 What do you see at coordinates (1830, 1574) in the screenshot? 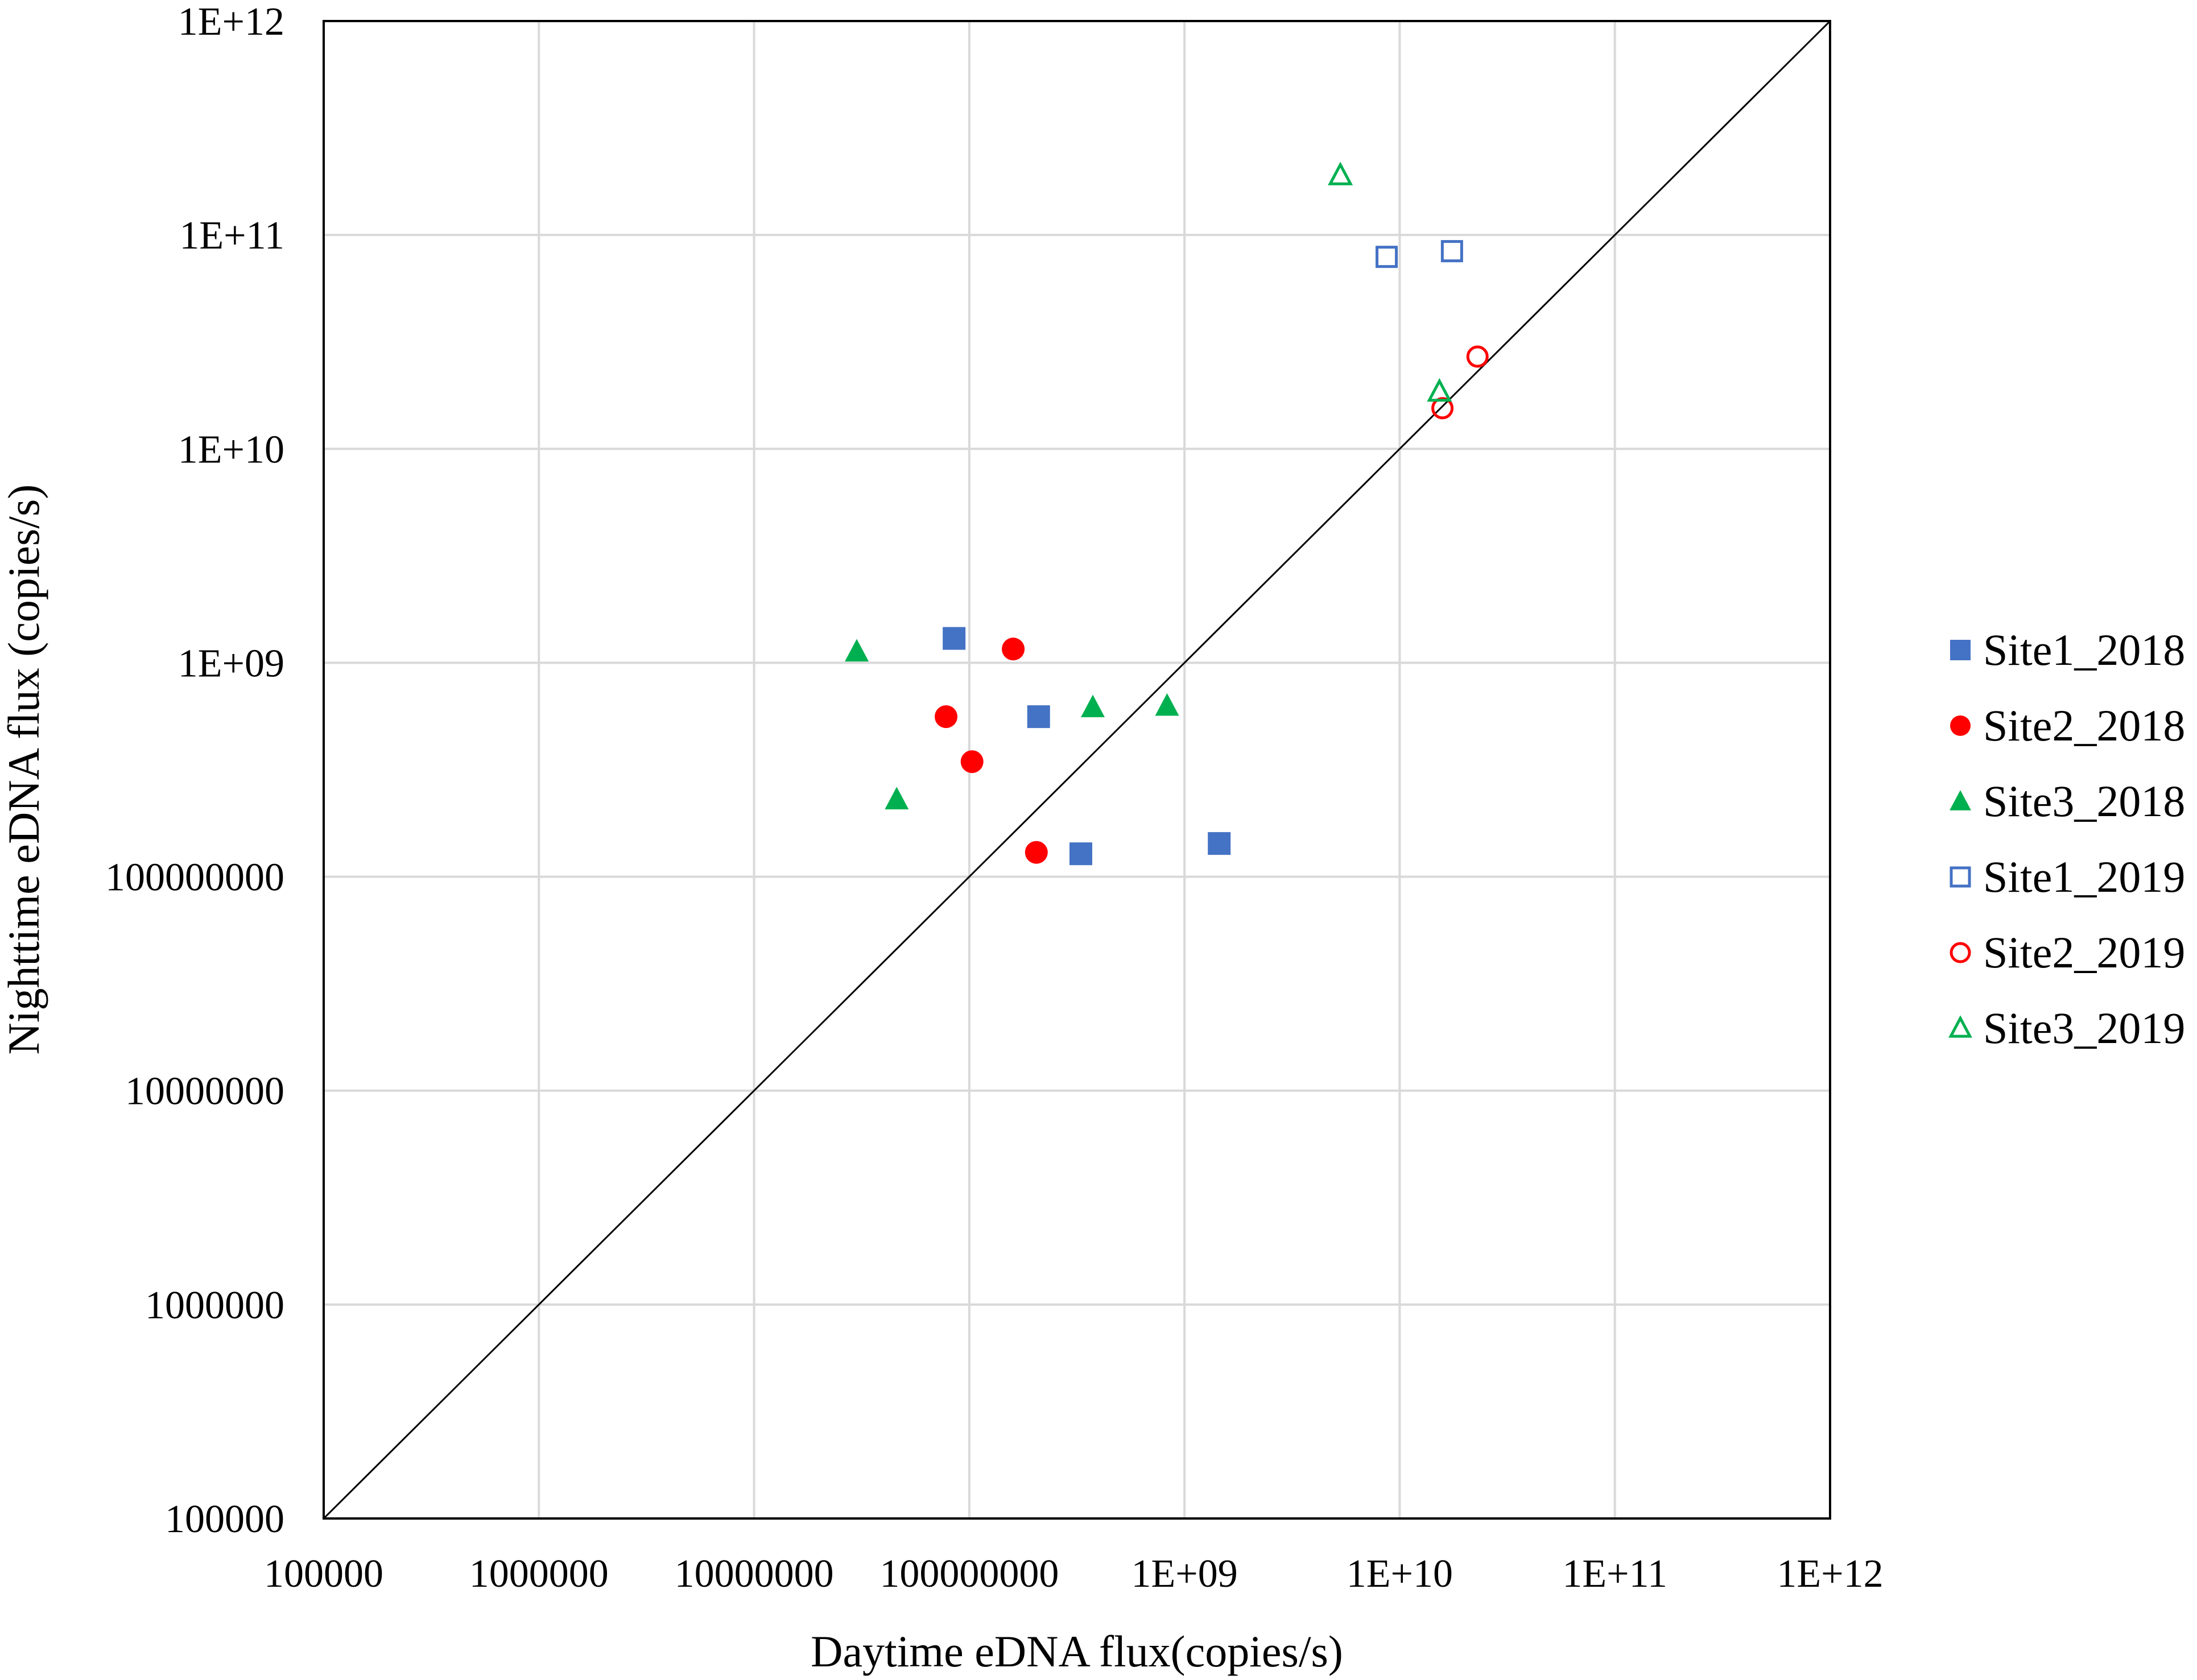
I see `x-tick-label: 1E+12` at bounding box center [1830, 1574].